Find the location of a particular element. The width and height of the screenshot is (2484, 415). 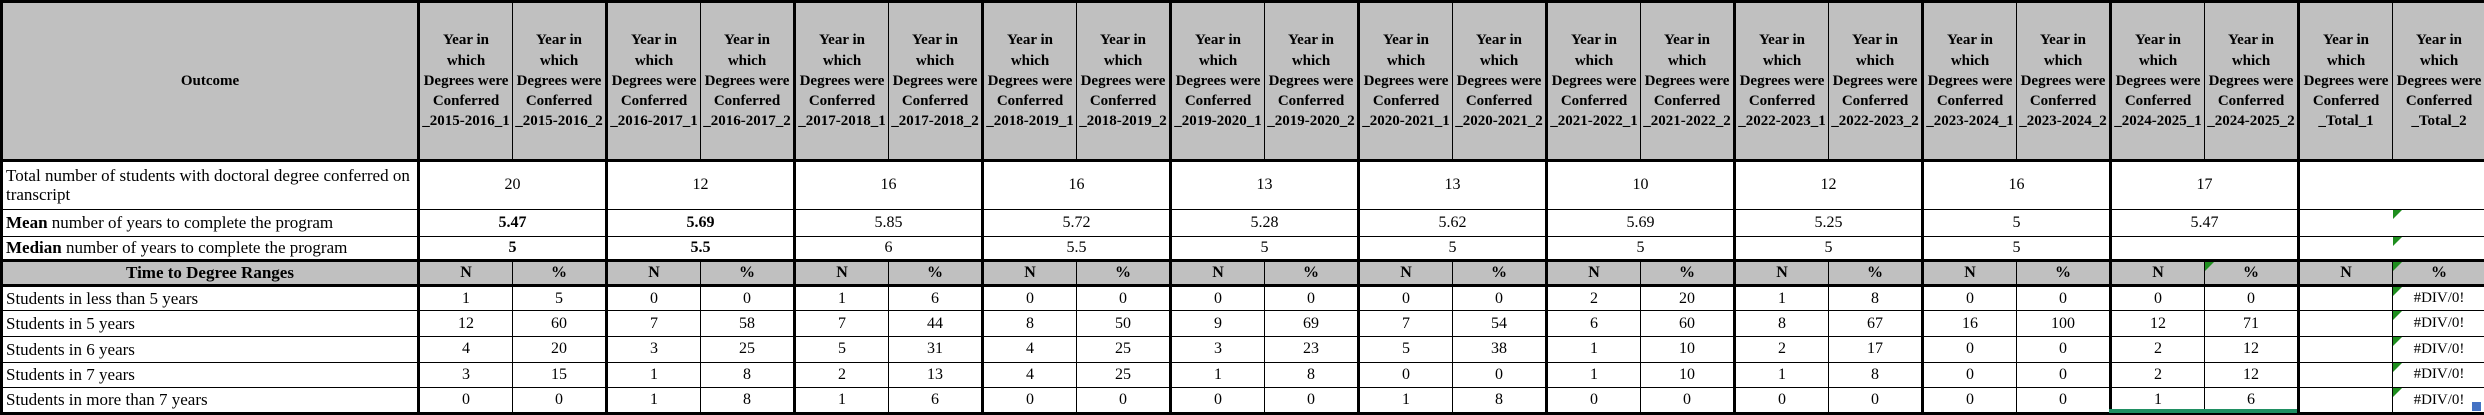

value-cell: 6 is located at coordinates (1593, 324).